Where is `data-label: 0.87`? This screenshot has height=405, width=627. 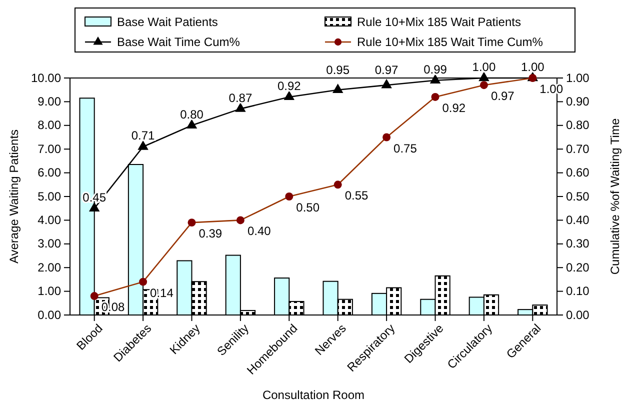 data-label: 0.87 is located at coordinates (240, 97).